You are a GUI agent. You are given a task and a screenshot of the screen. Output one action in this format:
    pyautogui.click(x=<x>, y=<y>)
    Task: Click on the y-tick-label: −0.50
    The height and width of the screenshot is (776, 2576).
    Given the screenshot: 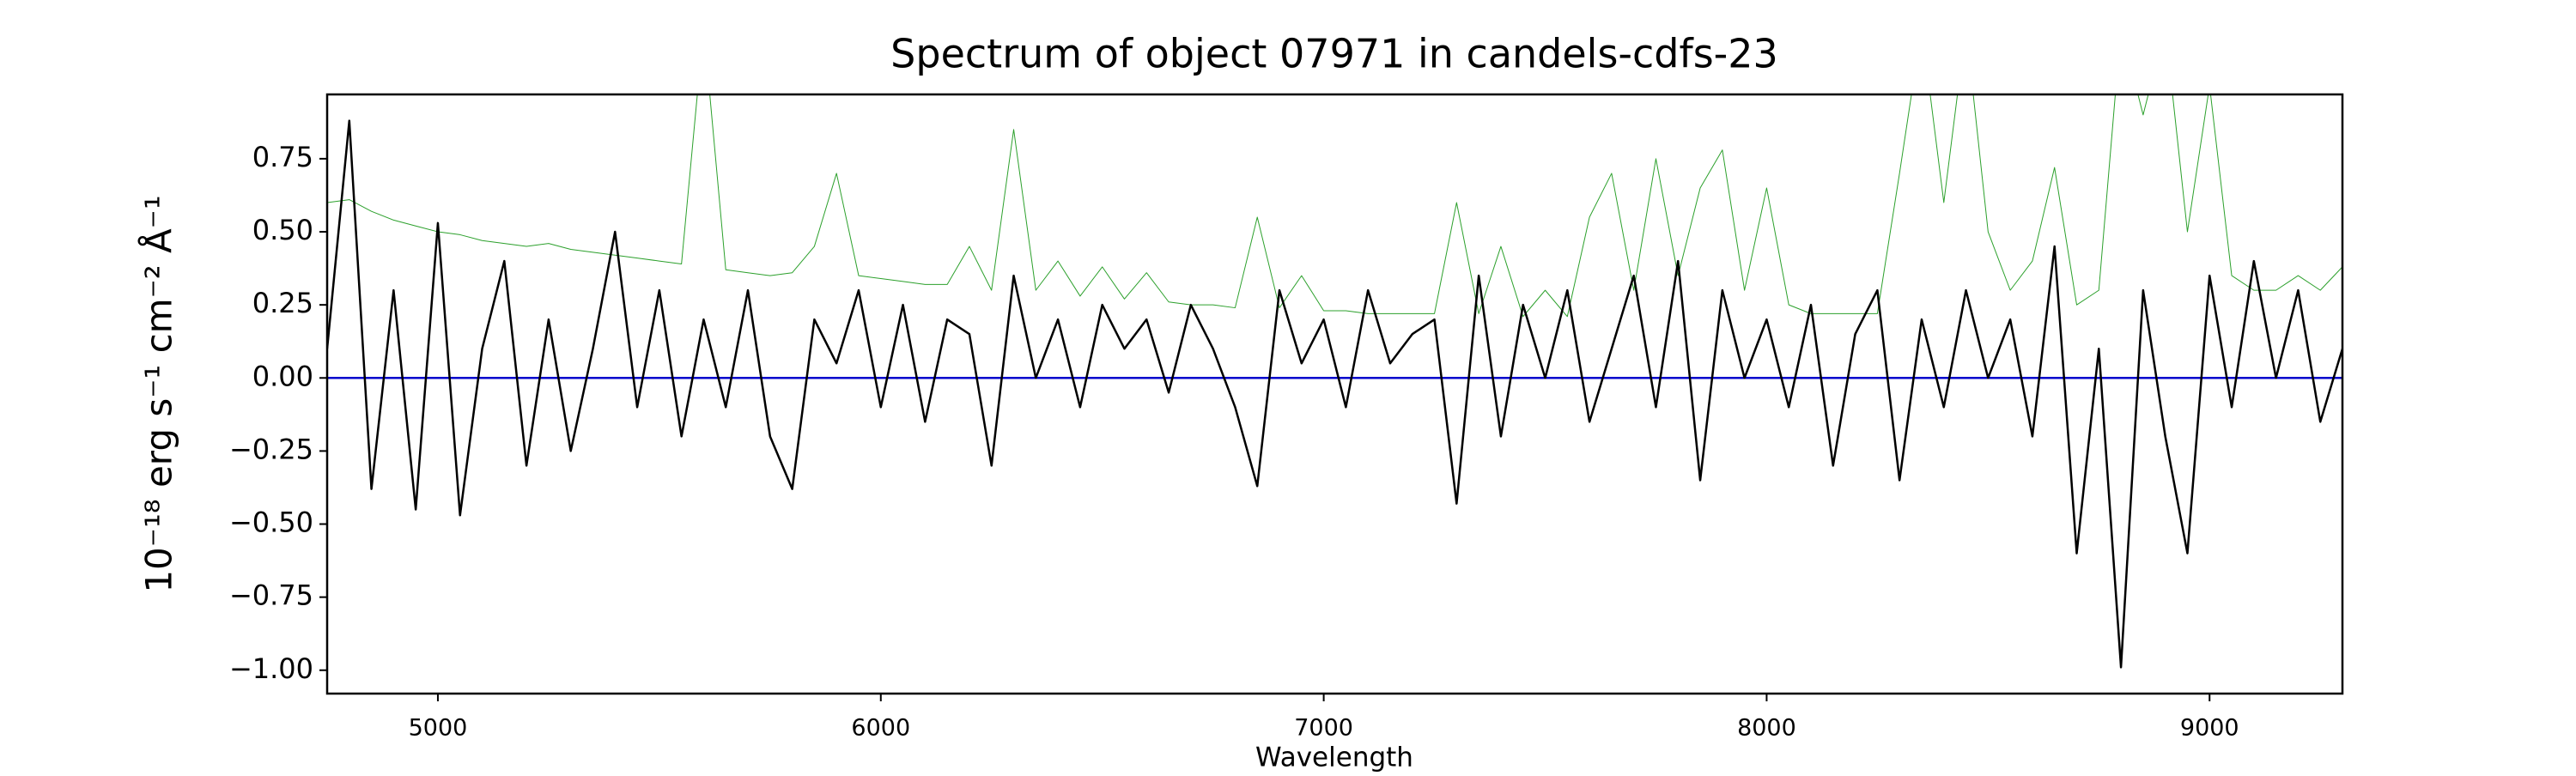 What is the action you would take?
    pyautogui.click(x=271, y=522)
    